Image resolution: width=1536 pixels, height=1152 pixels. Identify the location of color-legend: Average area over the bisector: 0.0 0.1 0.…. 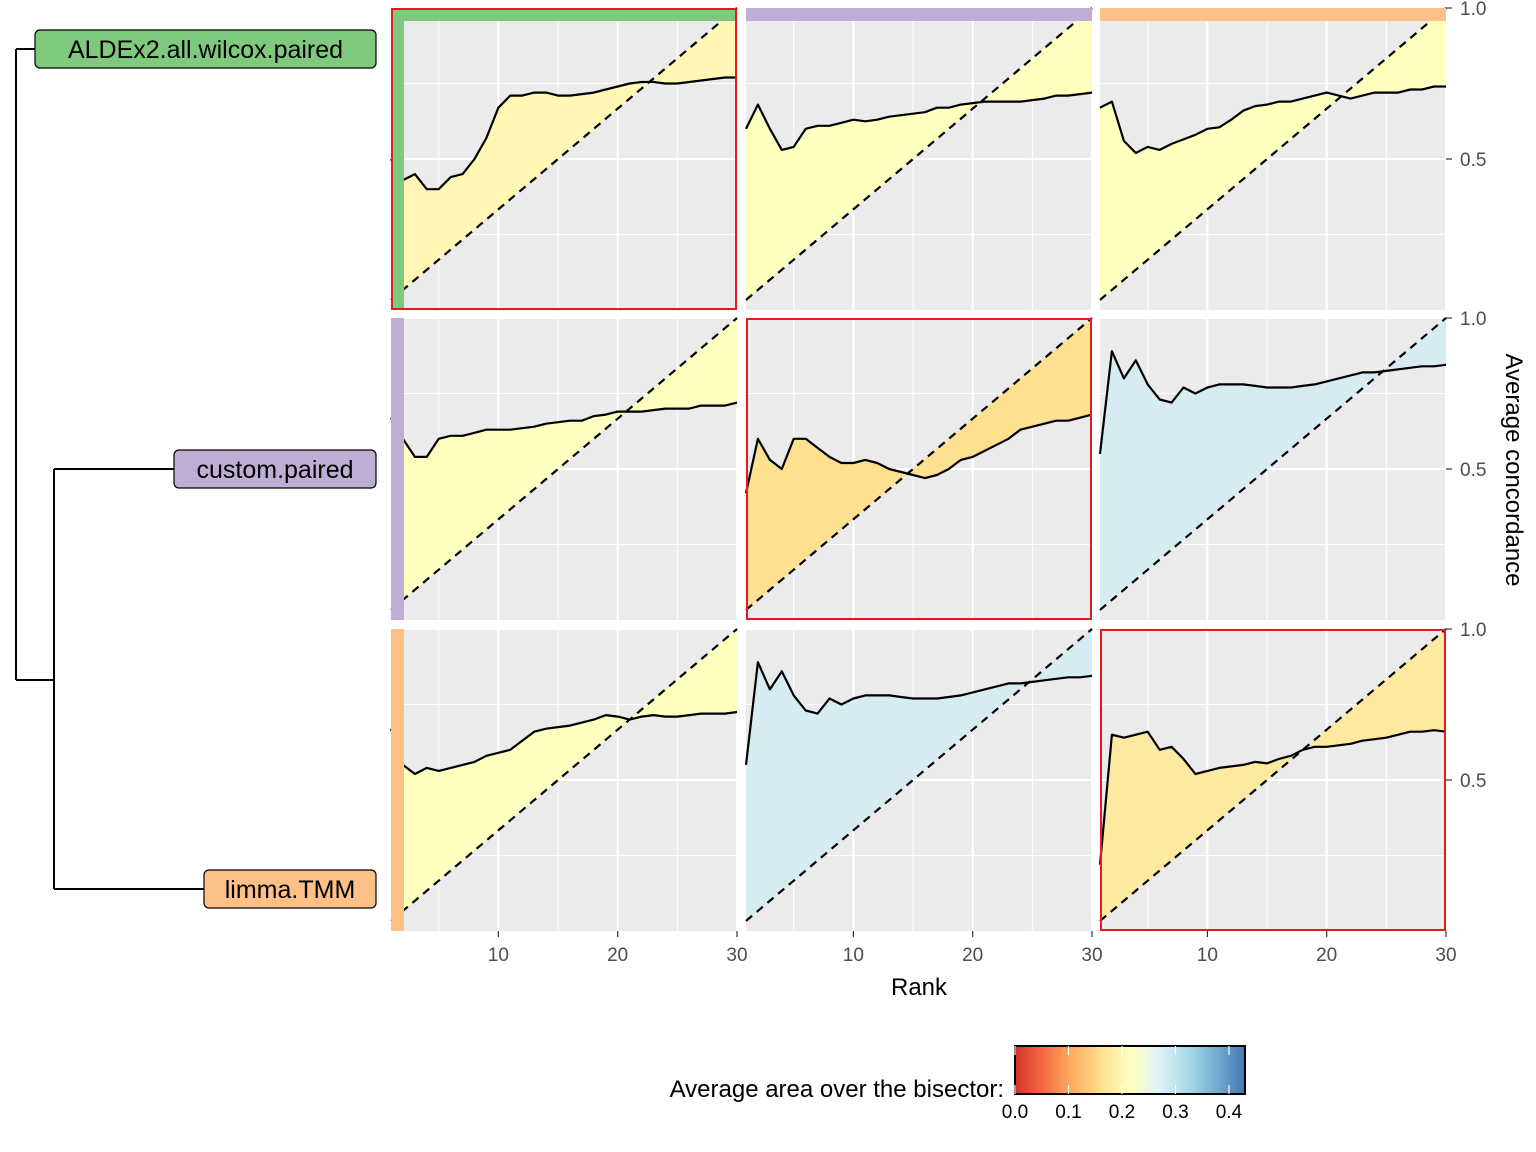
(958, 1084).